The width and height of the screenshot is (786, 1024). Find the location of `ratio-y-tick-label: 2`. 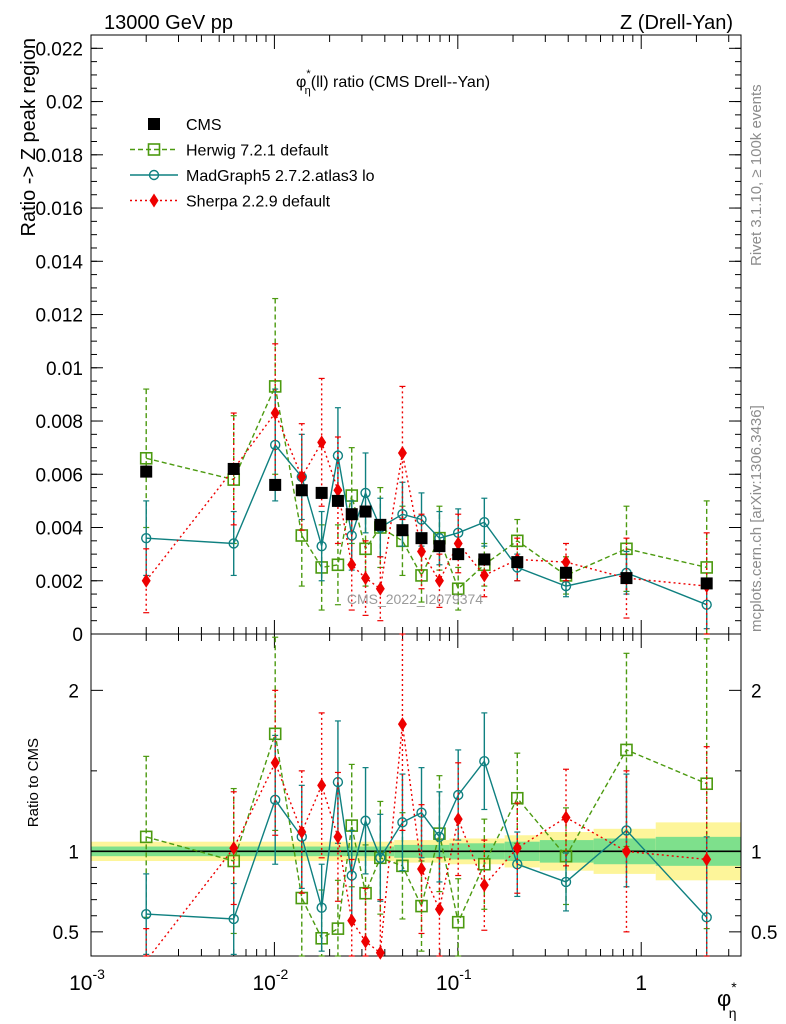

ratio-y-tick-label: 2 is located at coordinates (73, 691).